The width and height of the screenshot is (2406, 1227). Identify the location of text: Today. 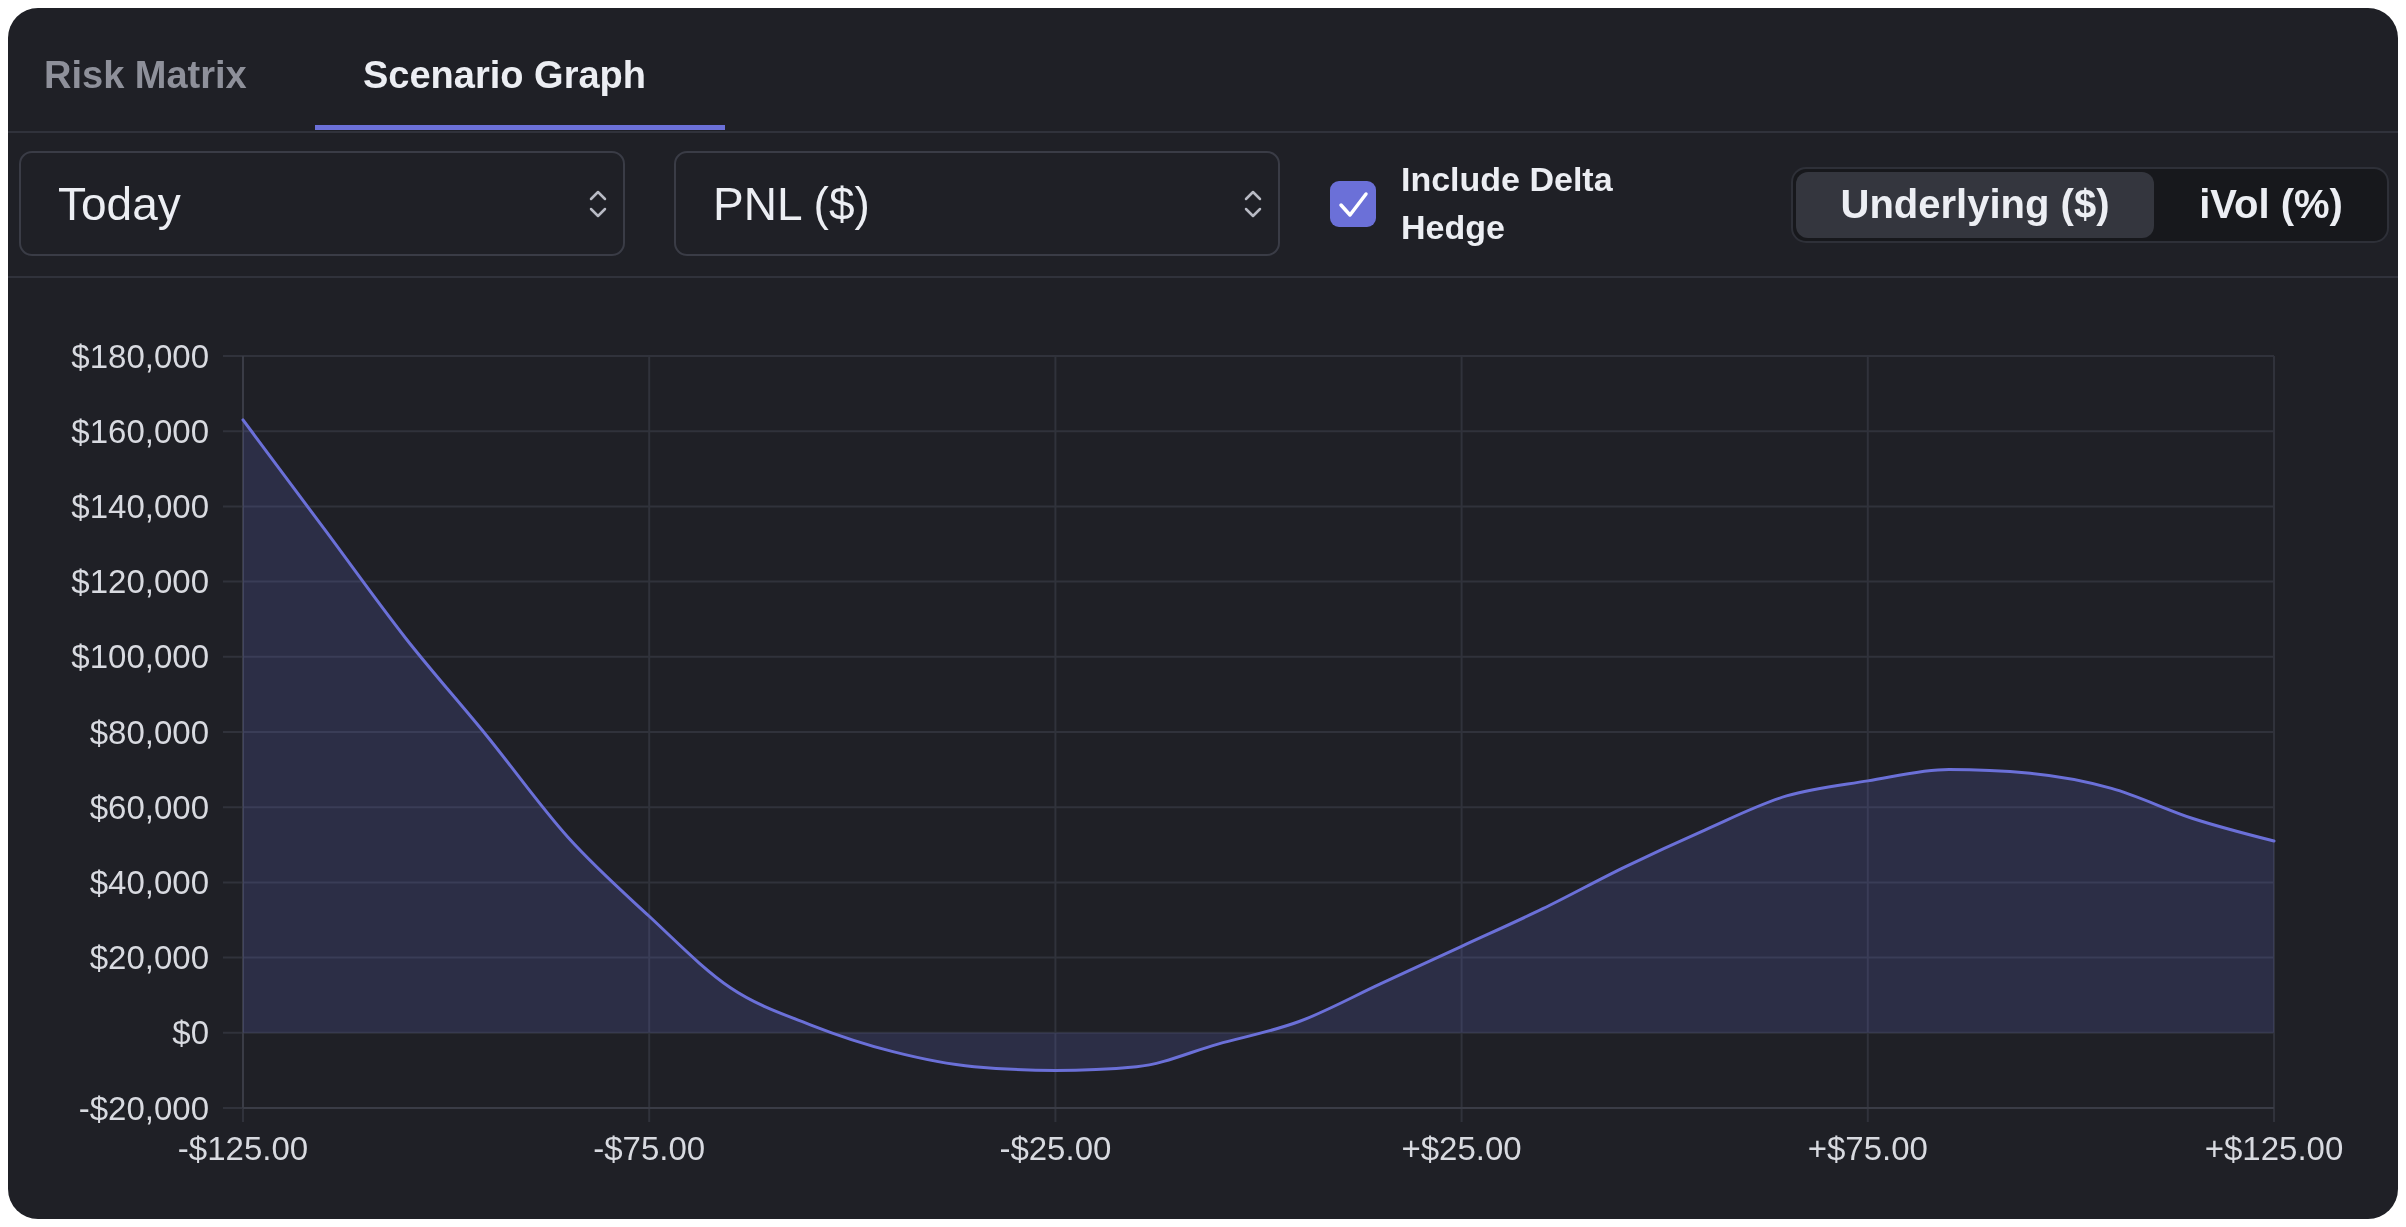
(119, 204).